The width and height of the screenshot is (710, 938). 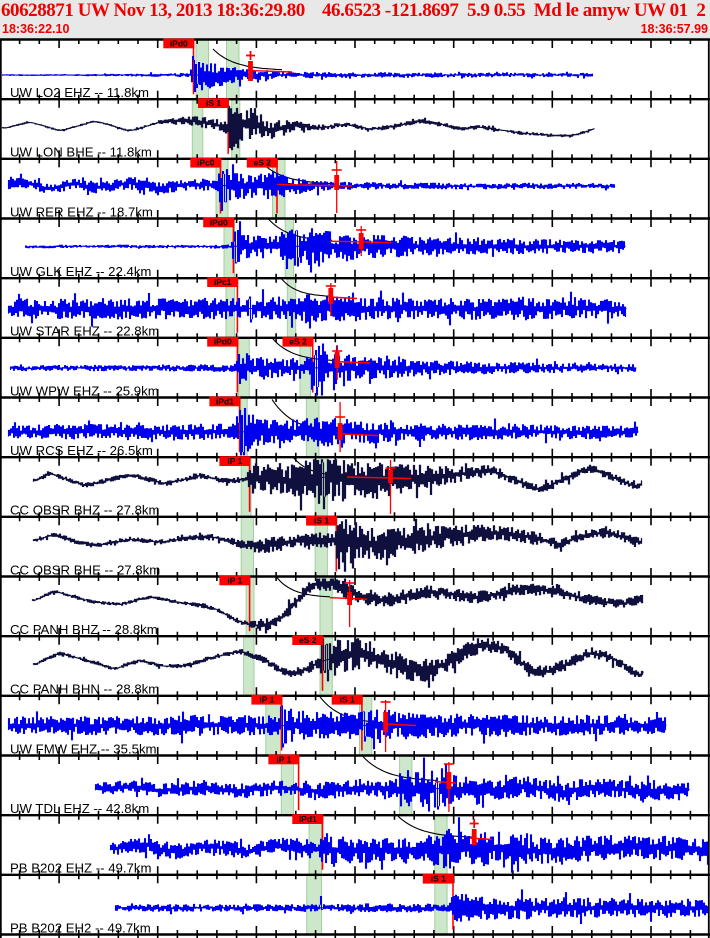 What do you see at coordinates (85, 569) in the screenshot?
I see `svg-text: CC QBSR BHE -- 27.8km` at bounding box center [85, 569].